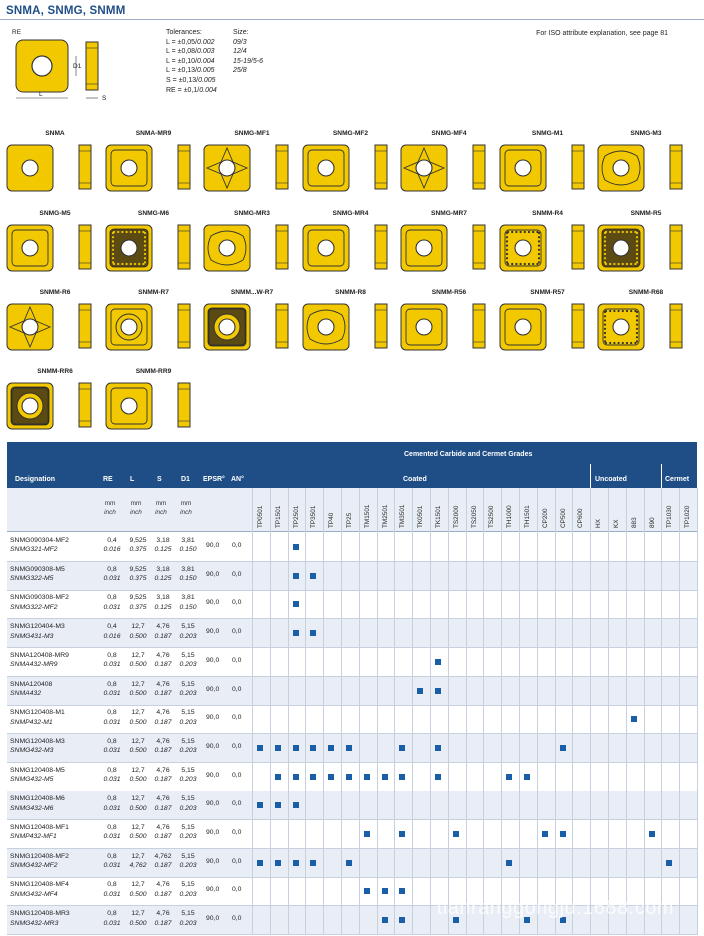  Describe the element at coordinates (32, 779) in the screenshot. I see `designation-secondary: SNMG432-M5` at that location.